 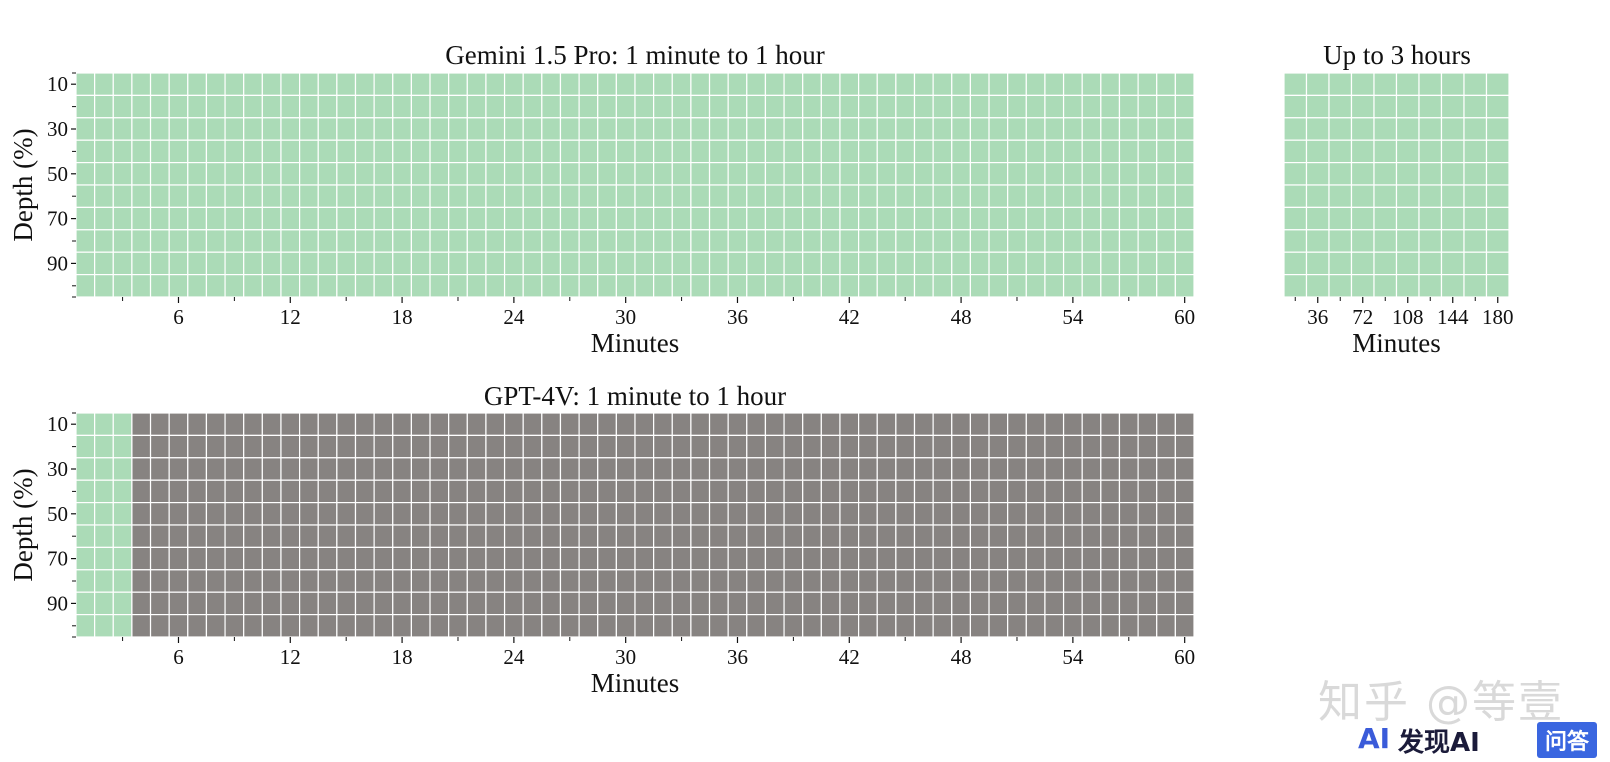 What do you see at coordinates (635, 396) in the screenshot?
I see `chart-title: GPT-4V: 1 minute to 1 hour` at bounding box center [635, 396].